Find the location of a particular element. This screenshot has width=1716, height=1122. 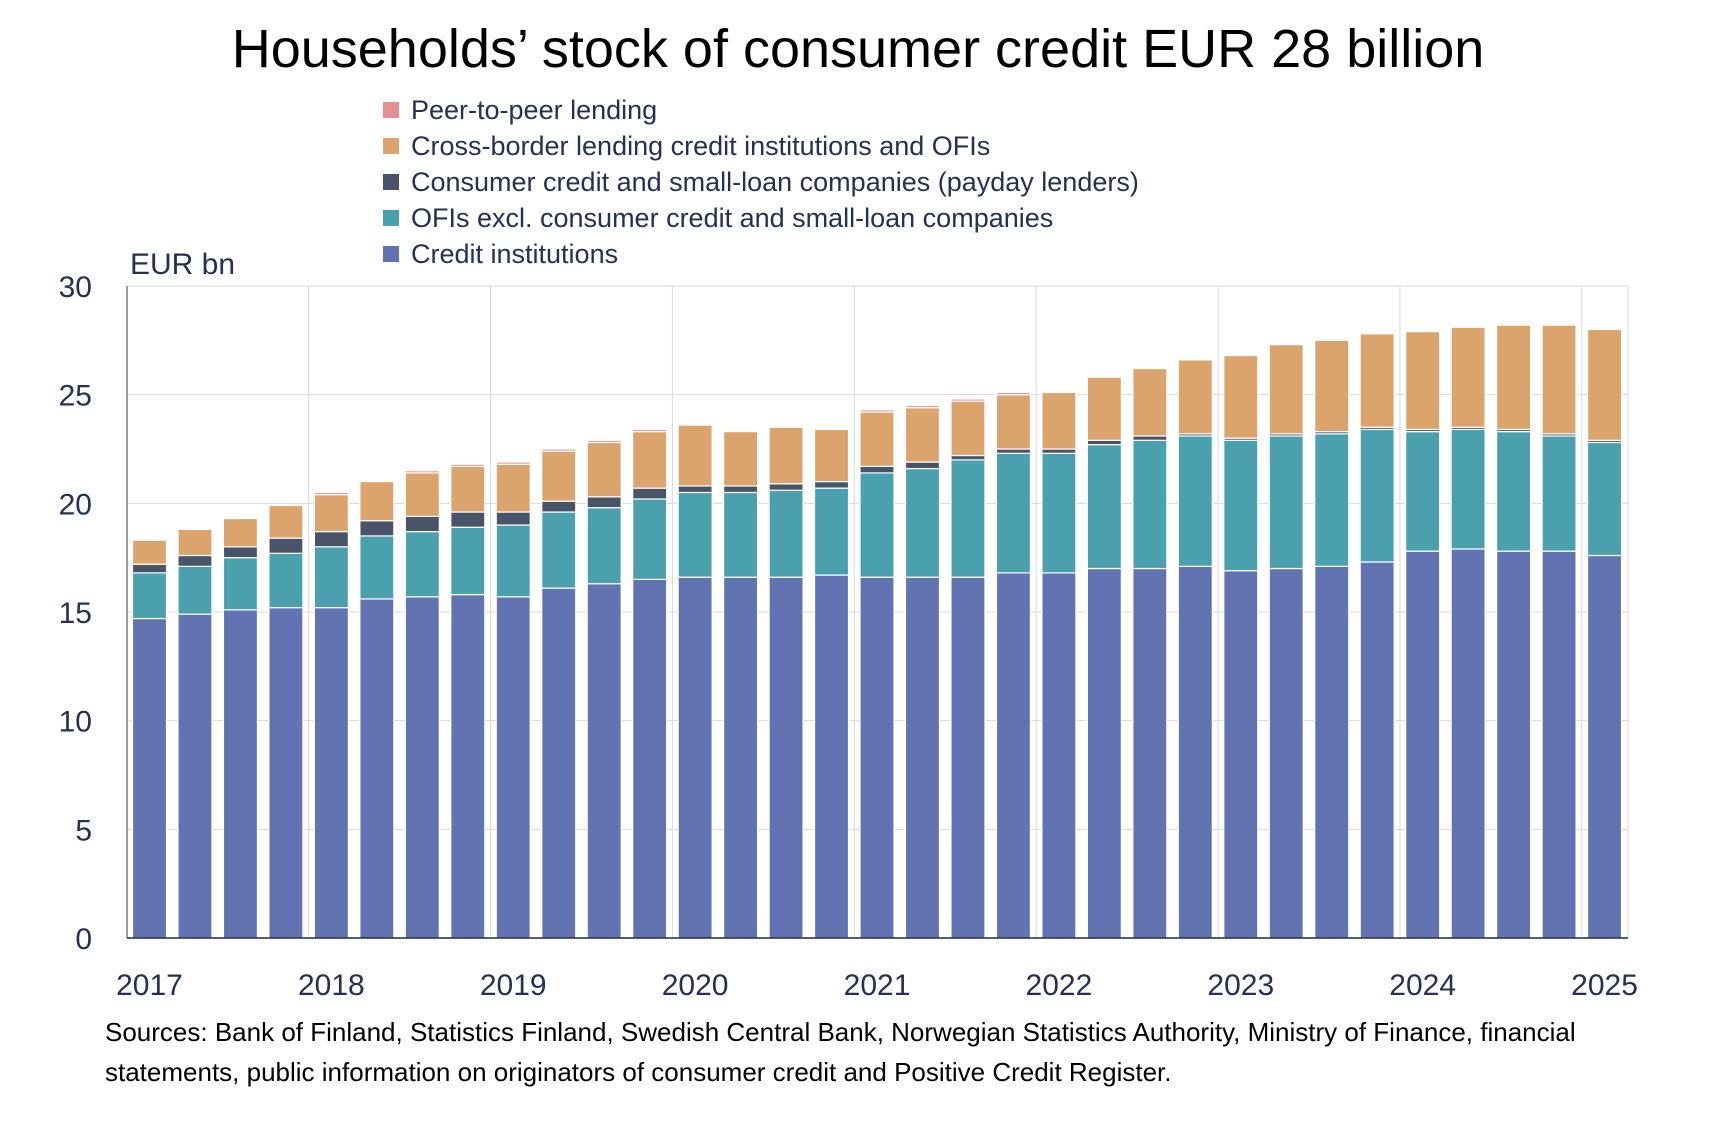

y-tick-label: 5 is located at coordinates (83, 830).